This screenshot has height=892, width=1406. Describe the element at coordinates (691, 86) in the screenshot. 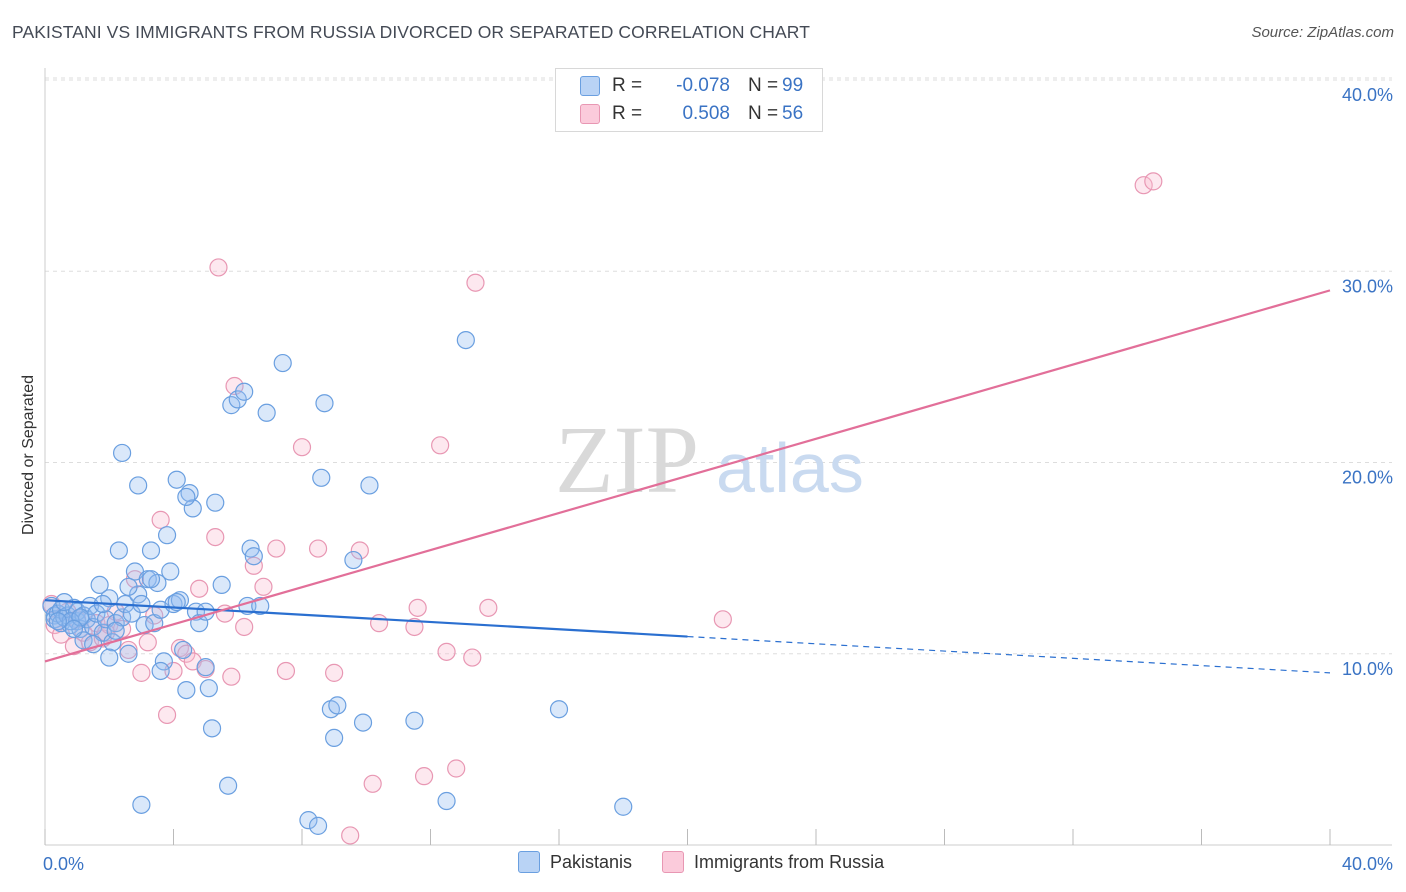

I see `legend-row-pakistani: R = -0.078 N = 99` at that location.